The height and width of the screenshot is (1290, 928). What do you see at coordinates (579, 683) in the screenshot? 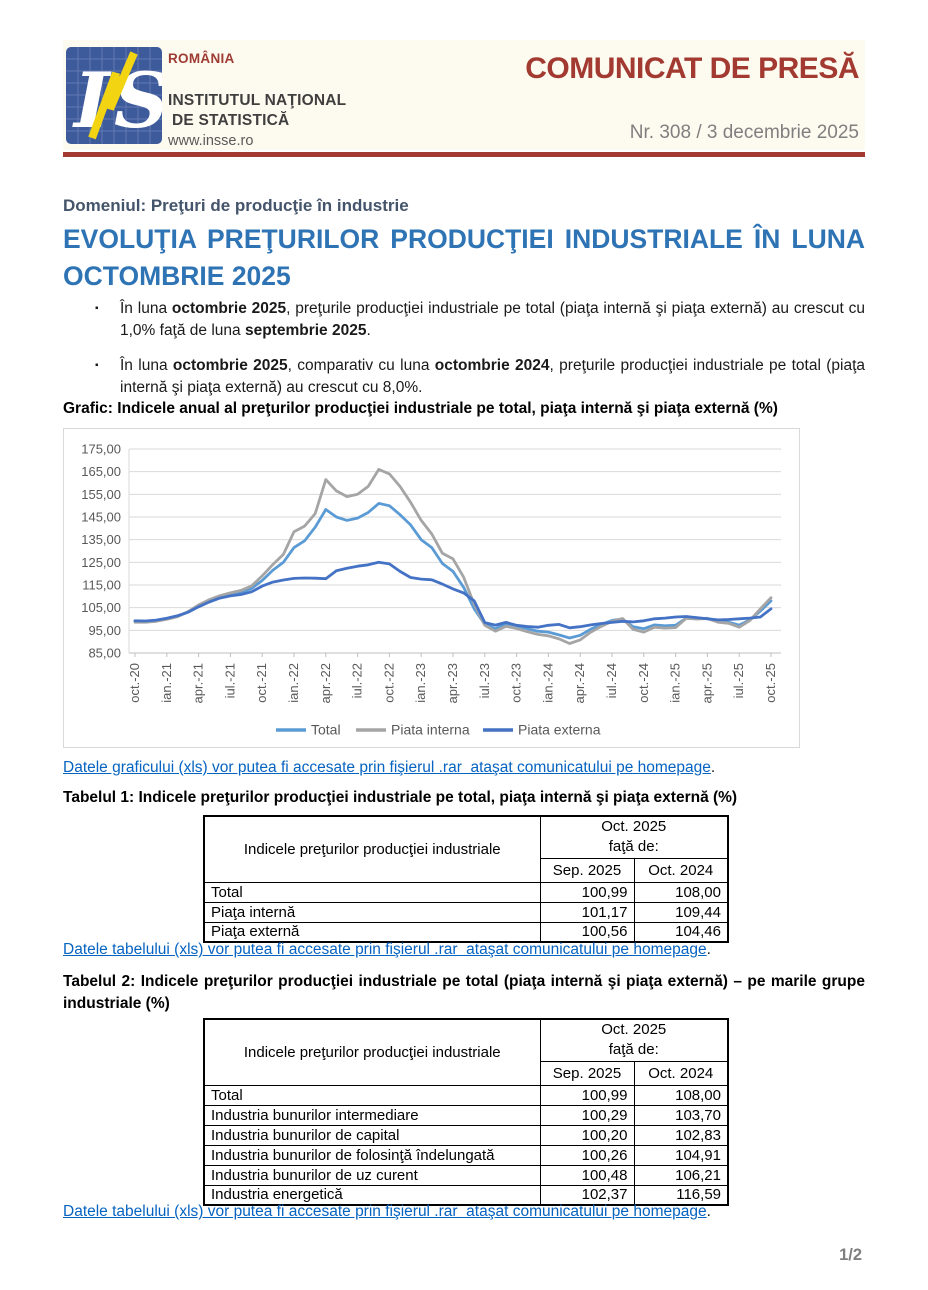
I see `x-axis-tick-label: apr.-24` at bounding box center [579, 683].